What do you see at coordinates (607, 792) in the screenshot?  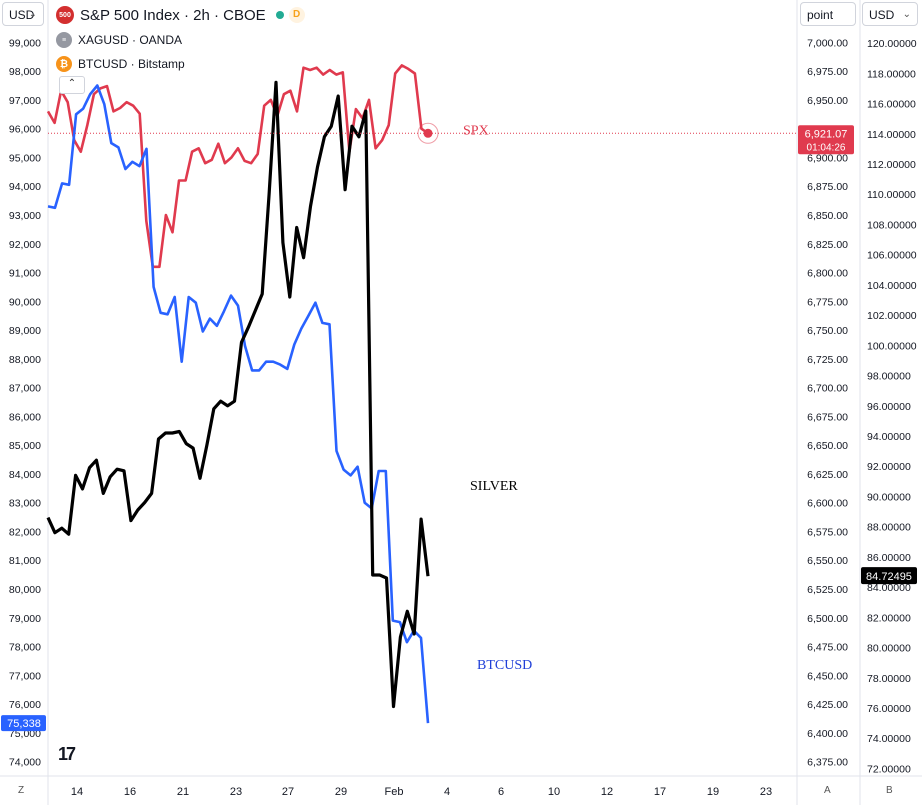 I see `time-axis-tick-label: 12` at bounding box center [607, 792].